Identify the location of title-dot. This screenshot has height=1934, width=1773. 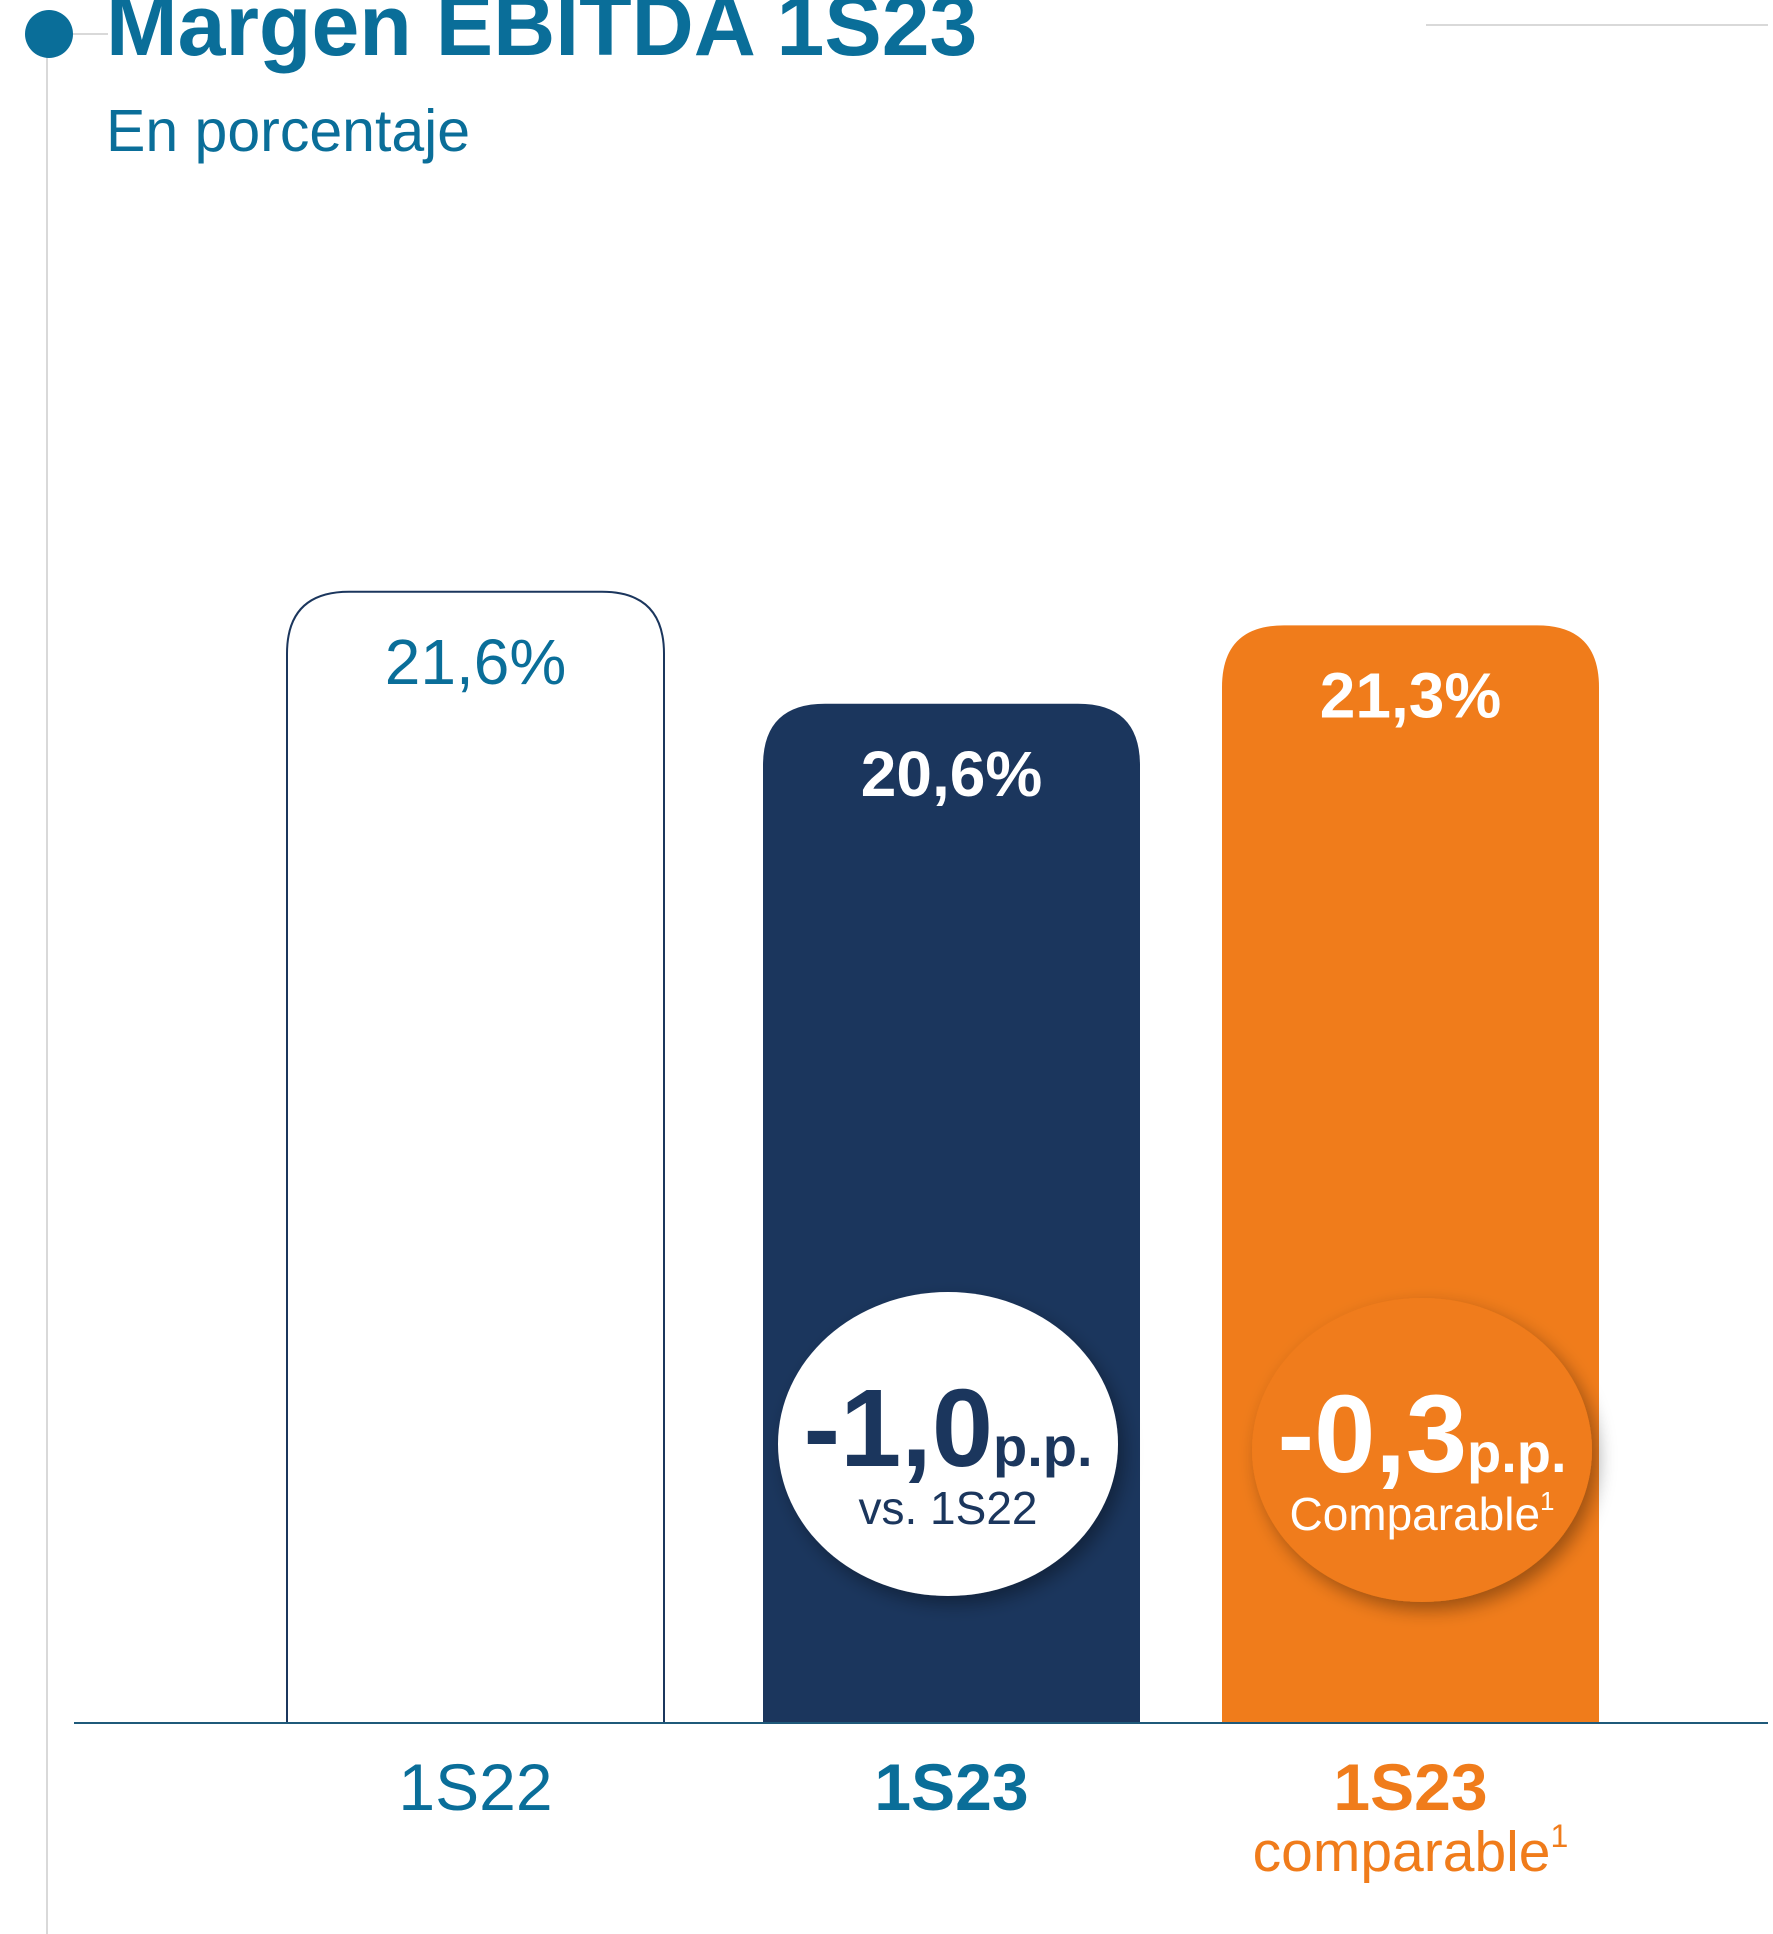
(49, 34).